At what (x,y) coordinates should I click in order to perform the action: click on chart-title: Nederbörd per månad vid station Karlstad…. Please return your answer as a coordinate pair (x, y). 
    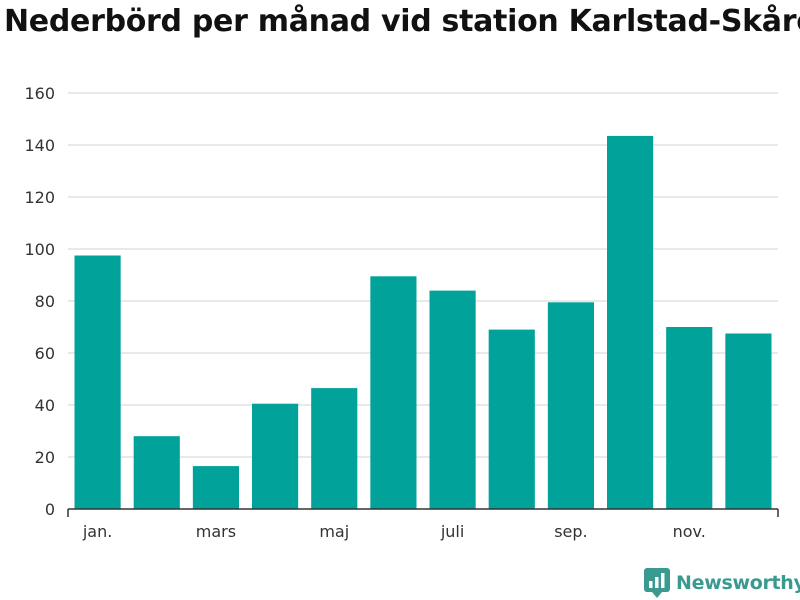
    Looking at the image, I should click on (402, 21).